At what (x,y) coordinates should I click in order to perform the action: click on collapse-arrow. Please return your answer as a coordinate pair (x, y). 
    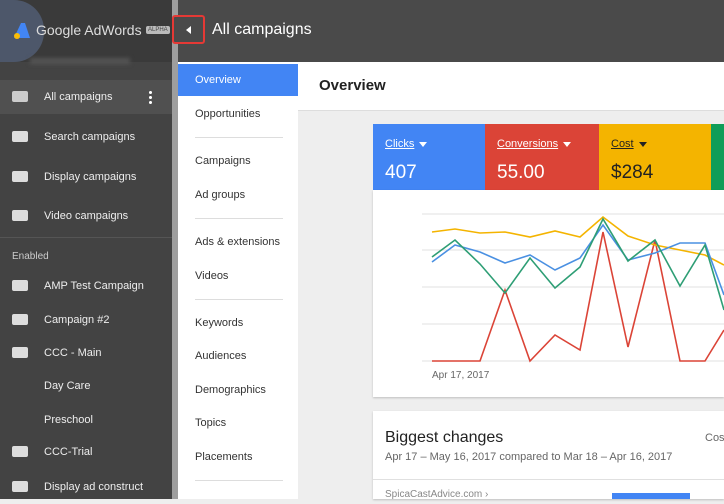
    Looking at the image, I should click on (188, 30).